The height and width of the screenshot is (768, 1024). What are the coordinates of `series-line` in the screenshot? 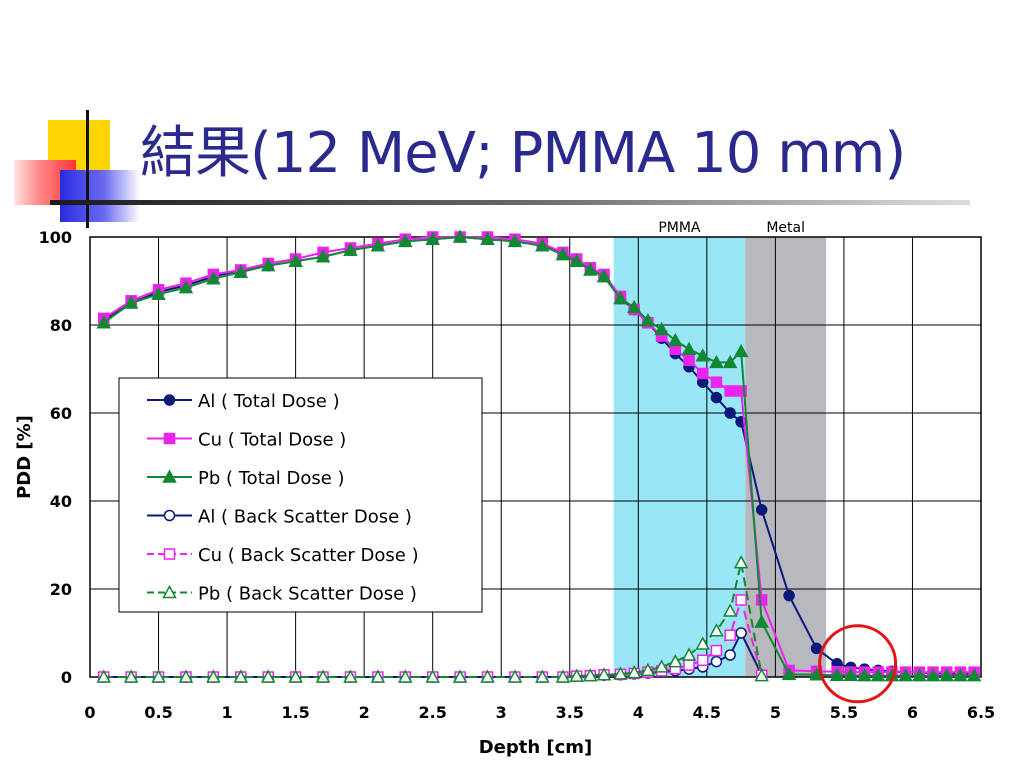 It's located at (433, 620).